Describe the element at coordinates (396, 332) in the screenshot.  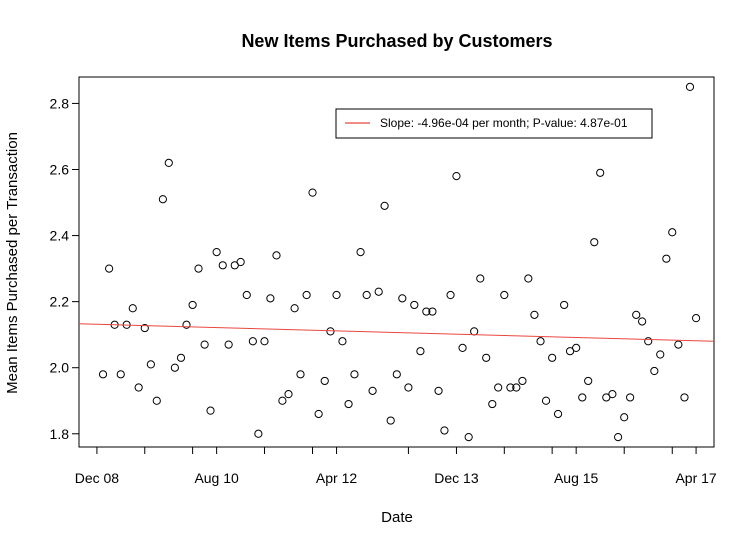
I see `trend-line` at that location.